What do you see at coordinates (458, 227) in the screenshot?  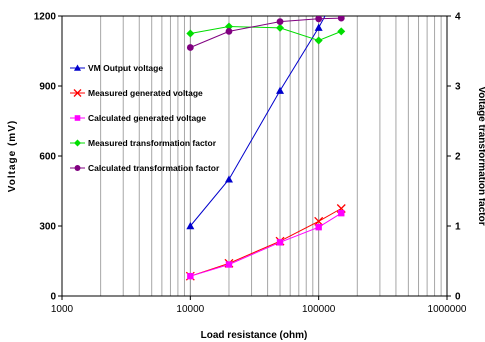 I see `y2-tick-label: 1` at bounding box center [458, 227].